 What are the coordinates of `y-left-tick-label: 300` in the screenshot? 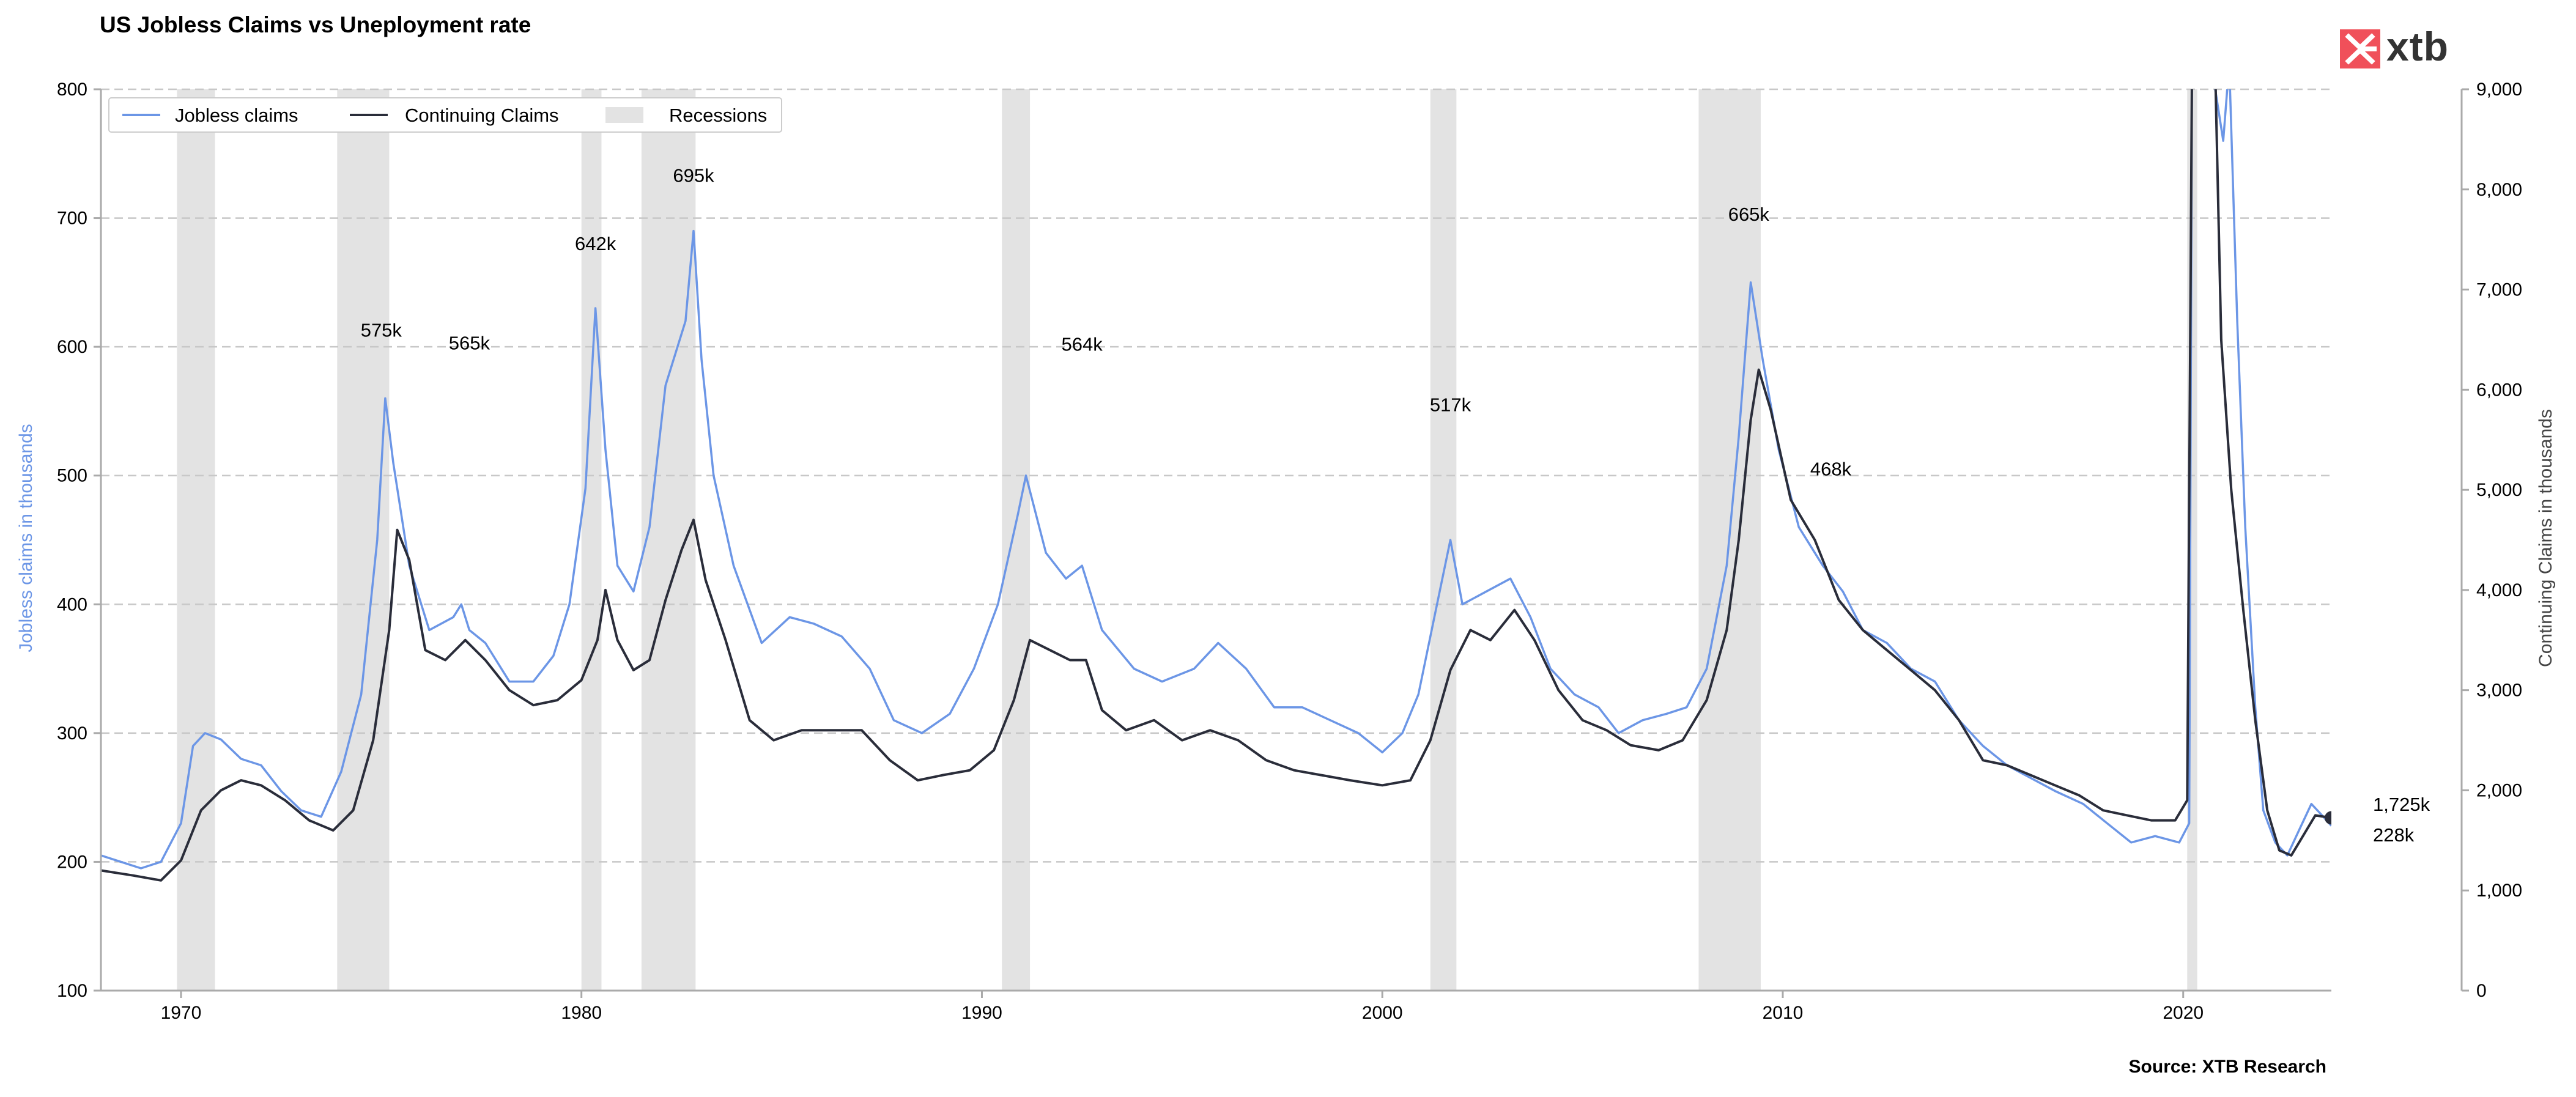 It's located at (72, 733).